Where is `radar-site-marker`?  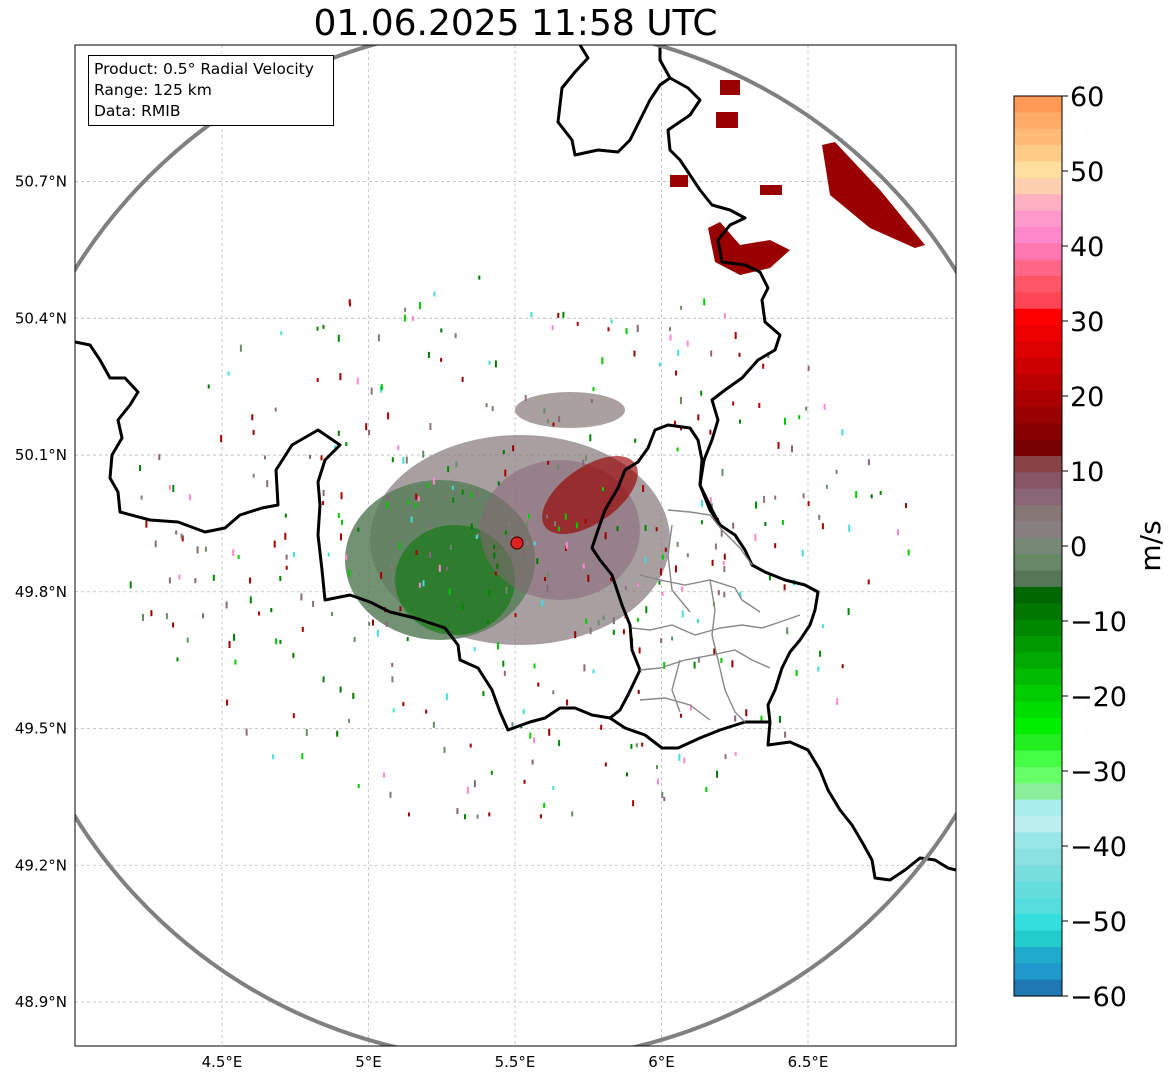 radar-site-marker is located at coordinates (517, 543).